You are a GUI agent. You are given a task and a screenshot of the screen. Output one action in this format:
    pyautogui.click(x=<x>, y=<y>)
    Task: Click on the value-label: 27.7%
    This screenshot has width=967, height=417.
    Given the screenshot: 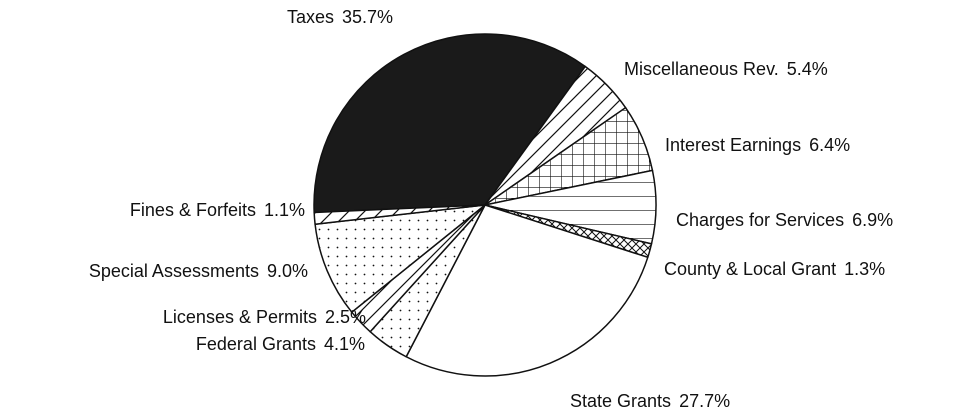 What is the action you would take?
    pyautogui.click(x=704, y=401)
    